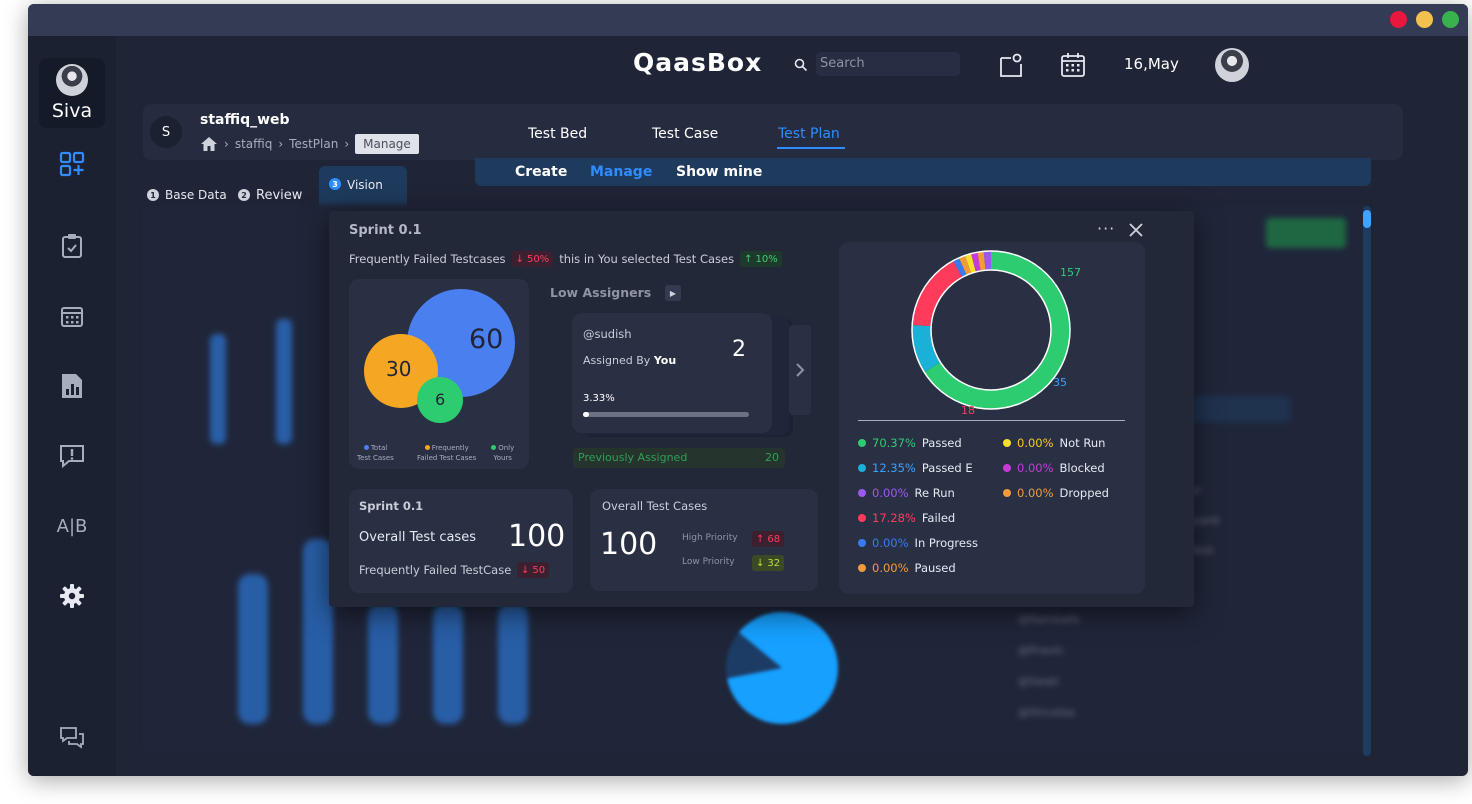 The image size is (1472, 804). I want to click on clipboard-icon, so click(72, 246).